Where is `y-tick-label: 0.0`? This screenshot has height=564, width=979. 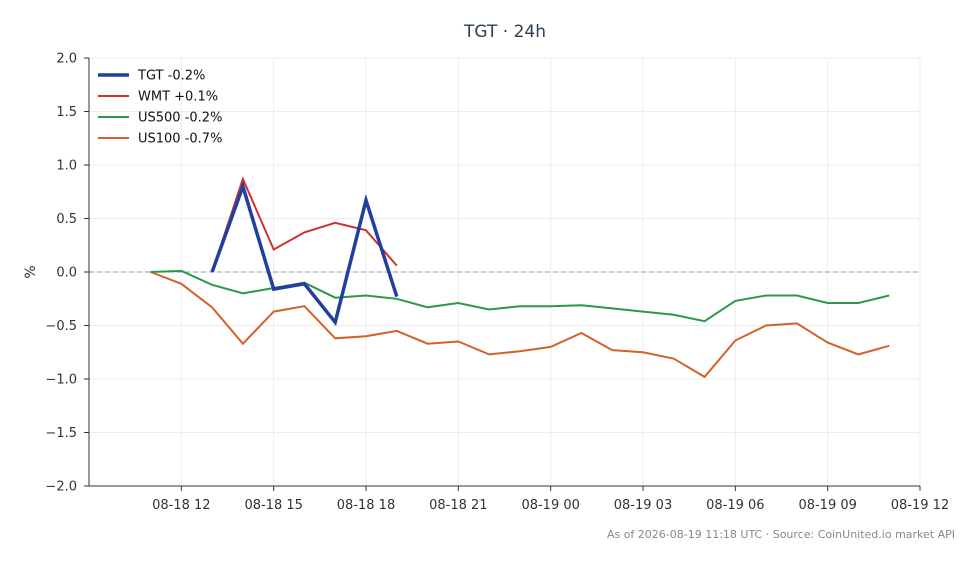 y-tick-label: 0.0 is located at coordinates (66, 273).